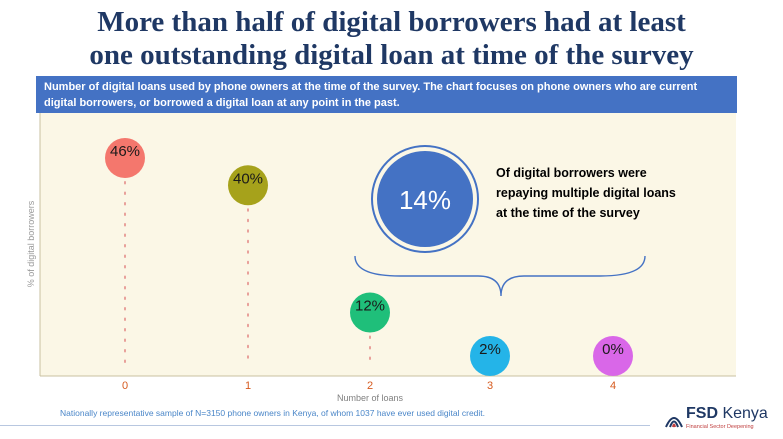  What do you see at coordinates (490, 349) in the screenshot?
I see `data-label-3: 2%` at bounding box center [490, 349].